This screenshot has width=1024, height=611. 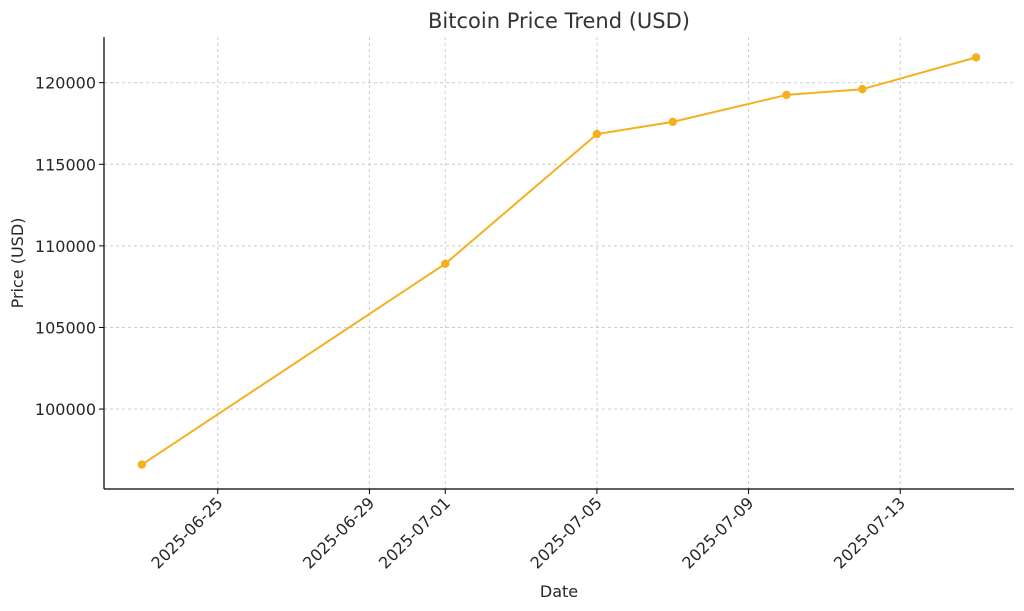 I want to click on y-tick-label: 110000, so click(x=65, y=246).